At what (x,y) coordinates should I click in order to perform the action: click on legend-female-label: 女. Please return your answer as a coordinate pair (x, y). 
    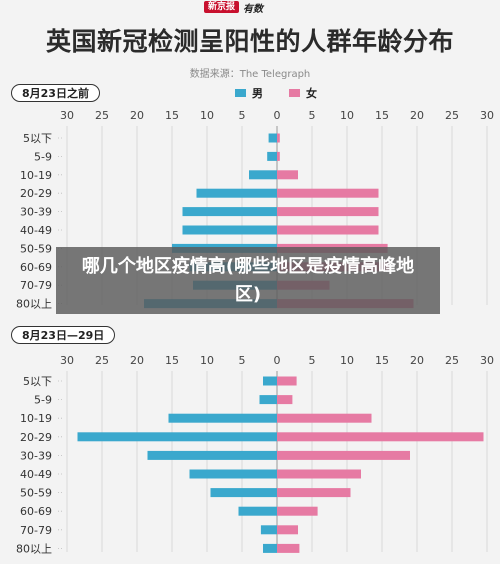
    Looking at the image, I should click on (311, 93).